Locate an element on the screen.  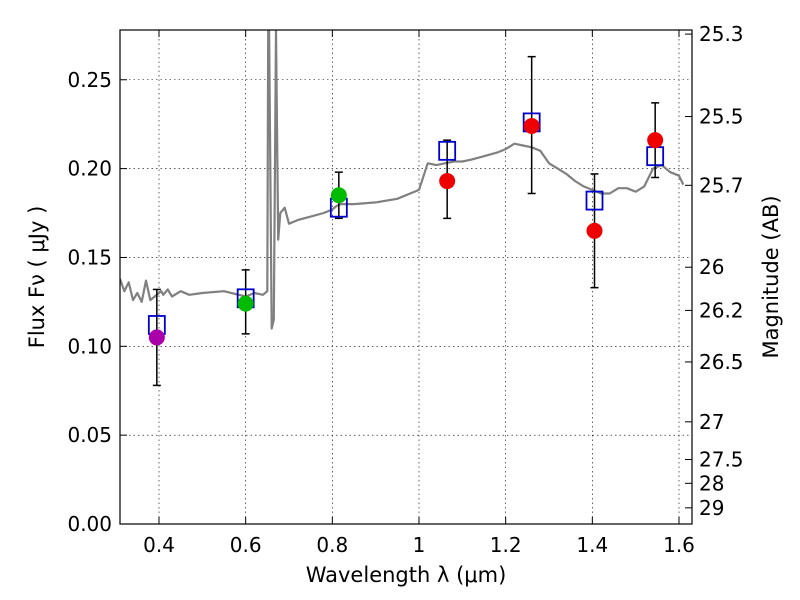
y-tick-label: 0.00 is located at coordinates (89, 524).